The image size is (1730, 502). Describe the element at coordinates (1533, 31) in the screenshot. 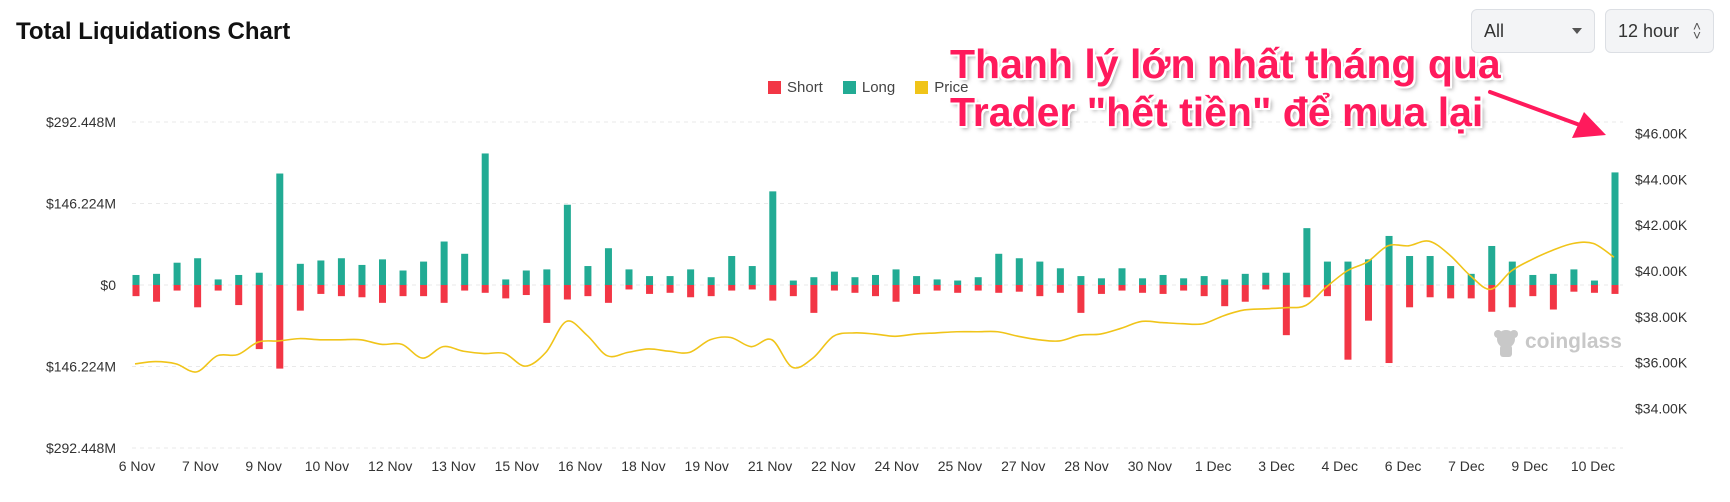

I see `symbol-select: All` at that location.